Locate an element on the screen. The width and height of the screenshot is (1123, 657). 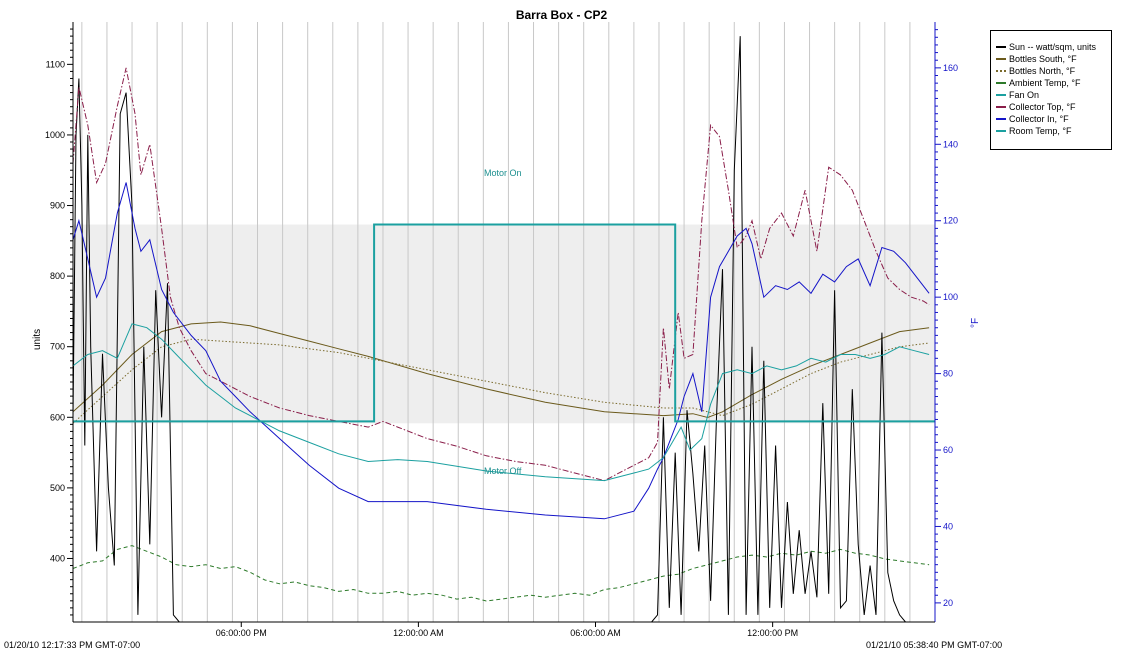
y-right-tick-label: 140 is located at coordinates (950, 144).